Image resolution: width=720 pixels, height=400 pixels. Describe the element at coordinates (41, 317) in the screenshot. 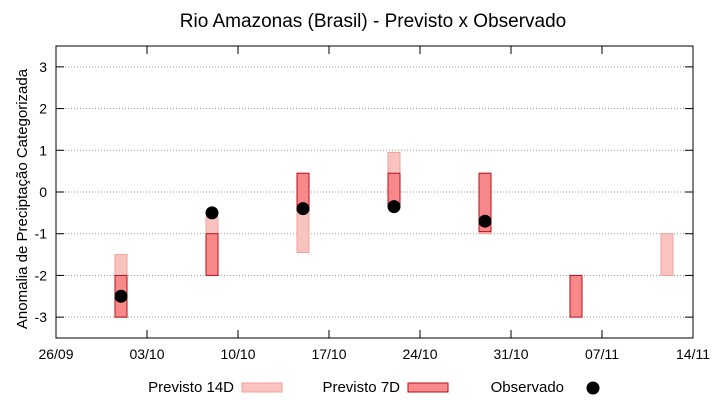

I see `y-tick-label: -3` at that location.